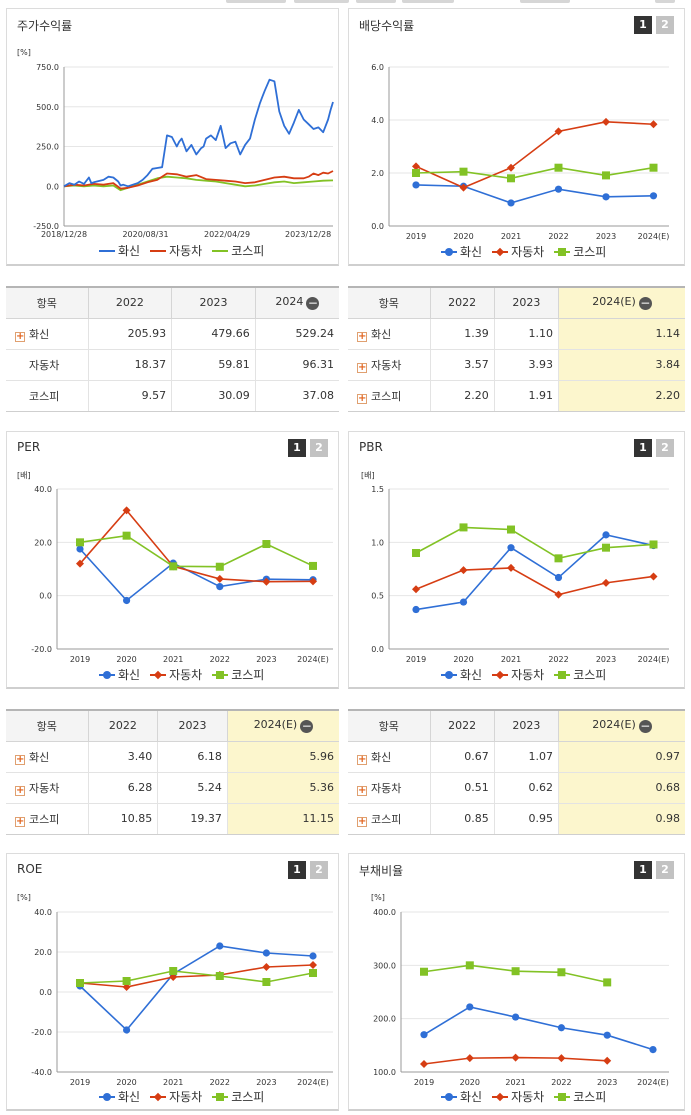 The height and width of the screenshot is (1115, 691). I want to click on table-row: + 자동차 0.51 0.62 0.68, so click(516, 788).